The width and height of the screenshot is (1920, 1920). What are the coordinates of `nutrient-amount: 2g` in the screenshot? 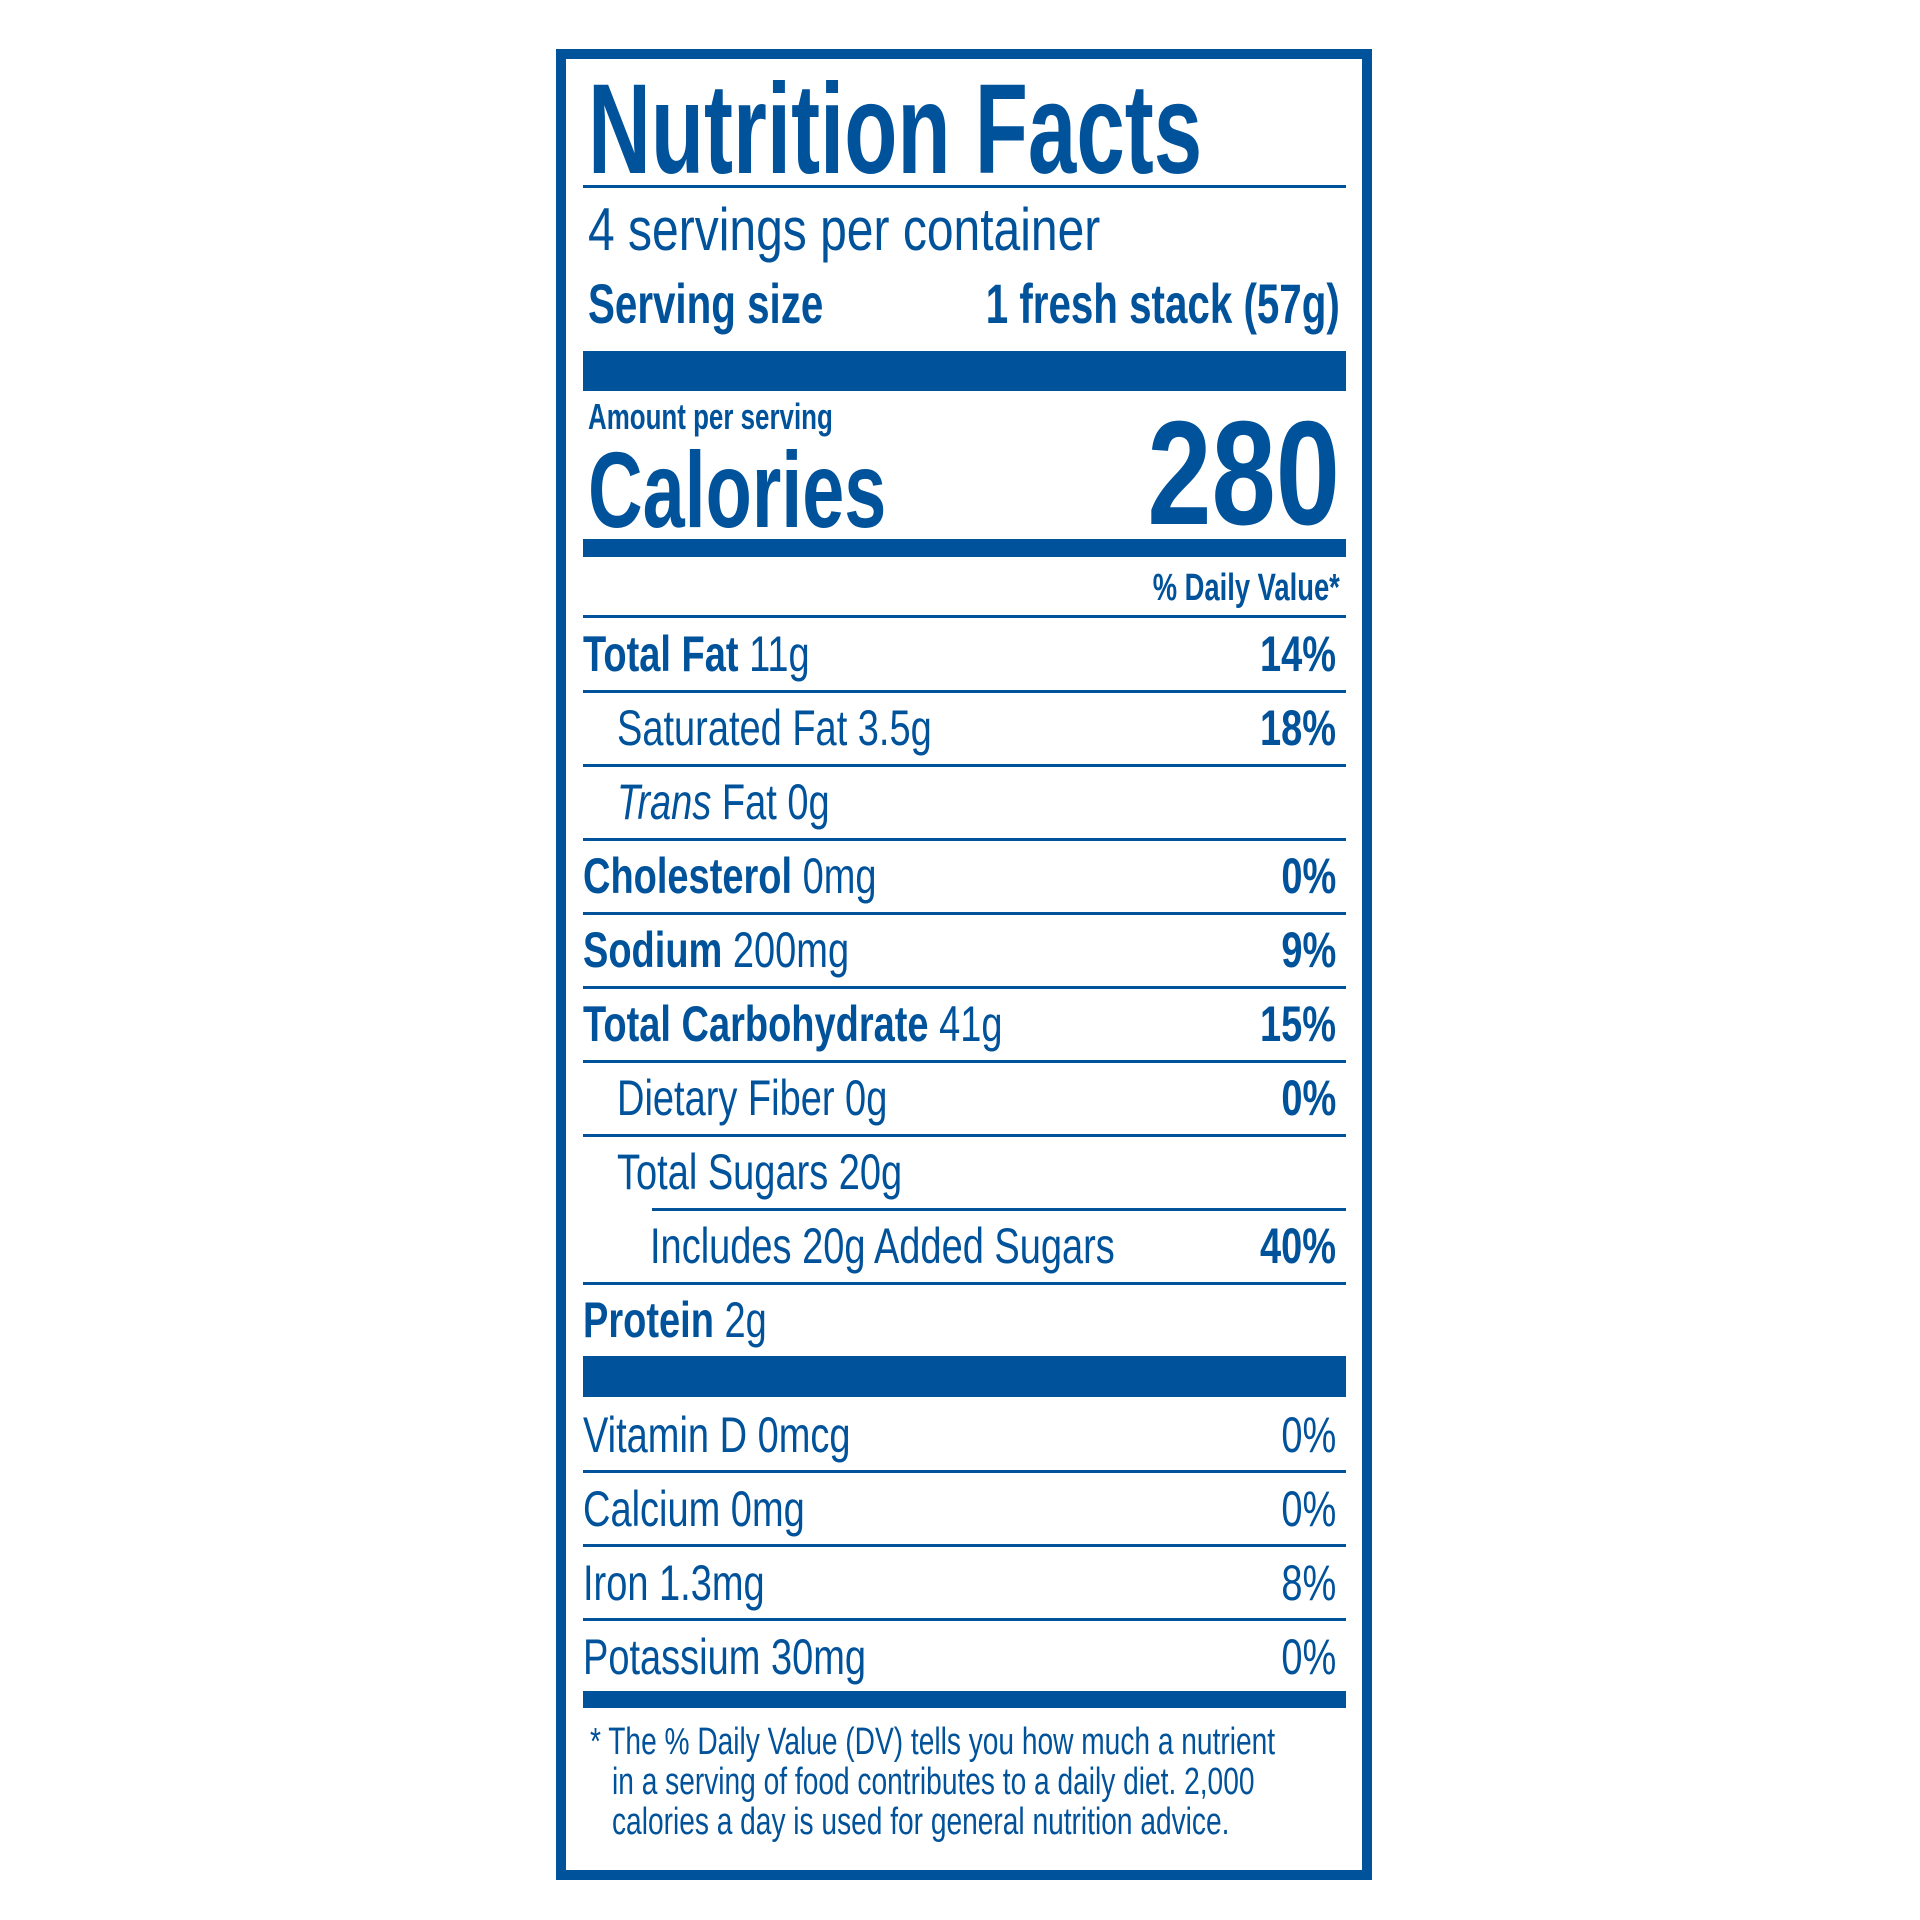 It's located at (745, 1320).